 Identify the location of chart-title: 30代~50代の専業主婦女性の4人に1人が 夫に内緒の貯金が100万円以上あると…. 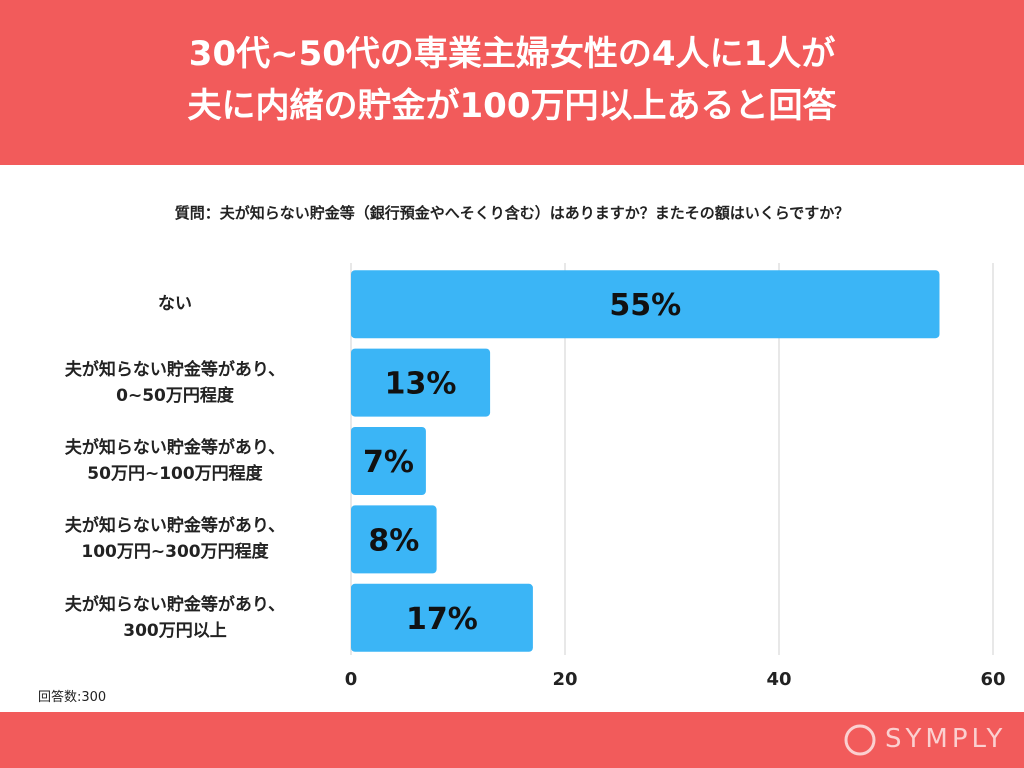
(512, 80).